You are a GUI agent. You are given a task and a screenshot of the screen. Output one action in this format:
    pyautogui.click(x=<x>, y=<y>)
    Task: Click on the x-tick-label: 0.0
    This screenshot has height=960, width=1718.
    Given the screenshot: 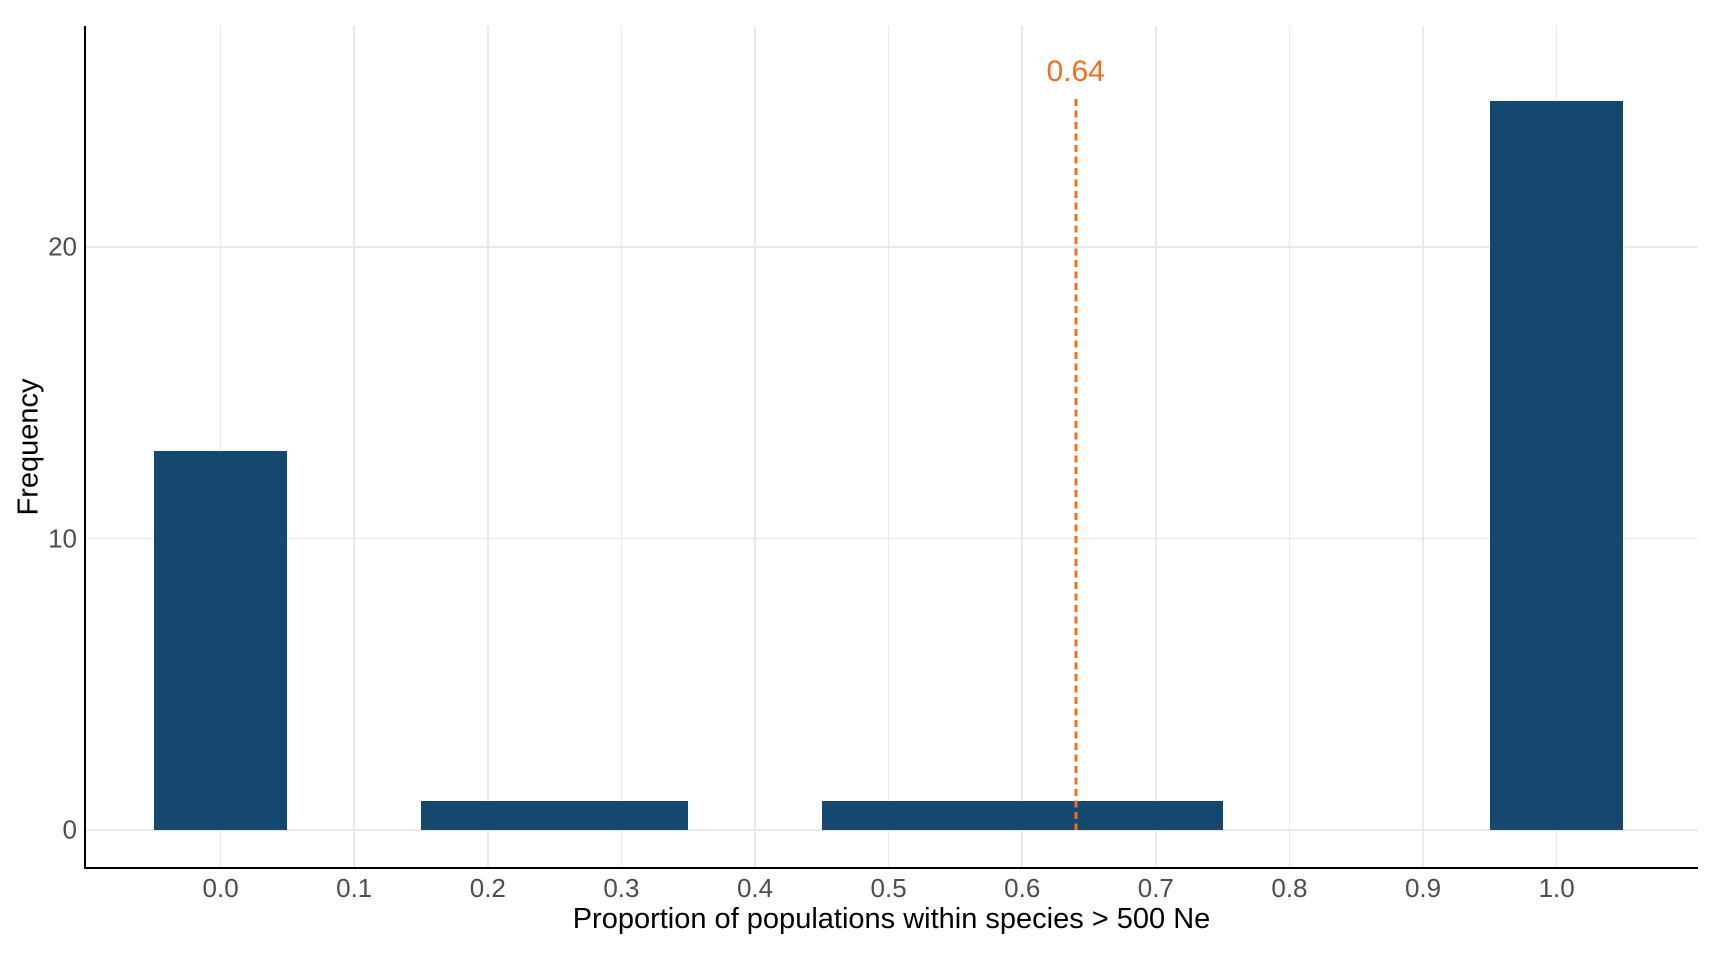 What is the action you would take?
    pyautogui.click(x=220, y=888)
    